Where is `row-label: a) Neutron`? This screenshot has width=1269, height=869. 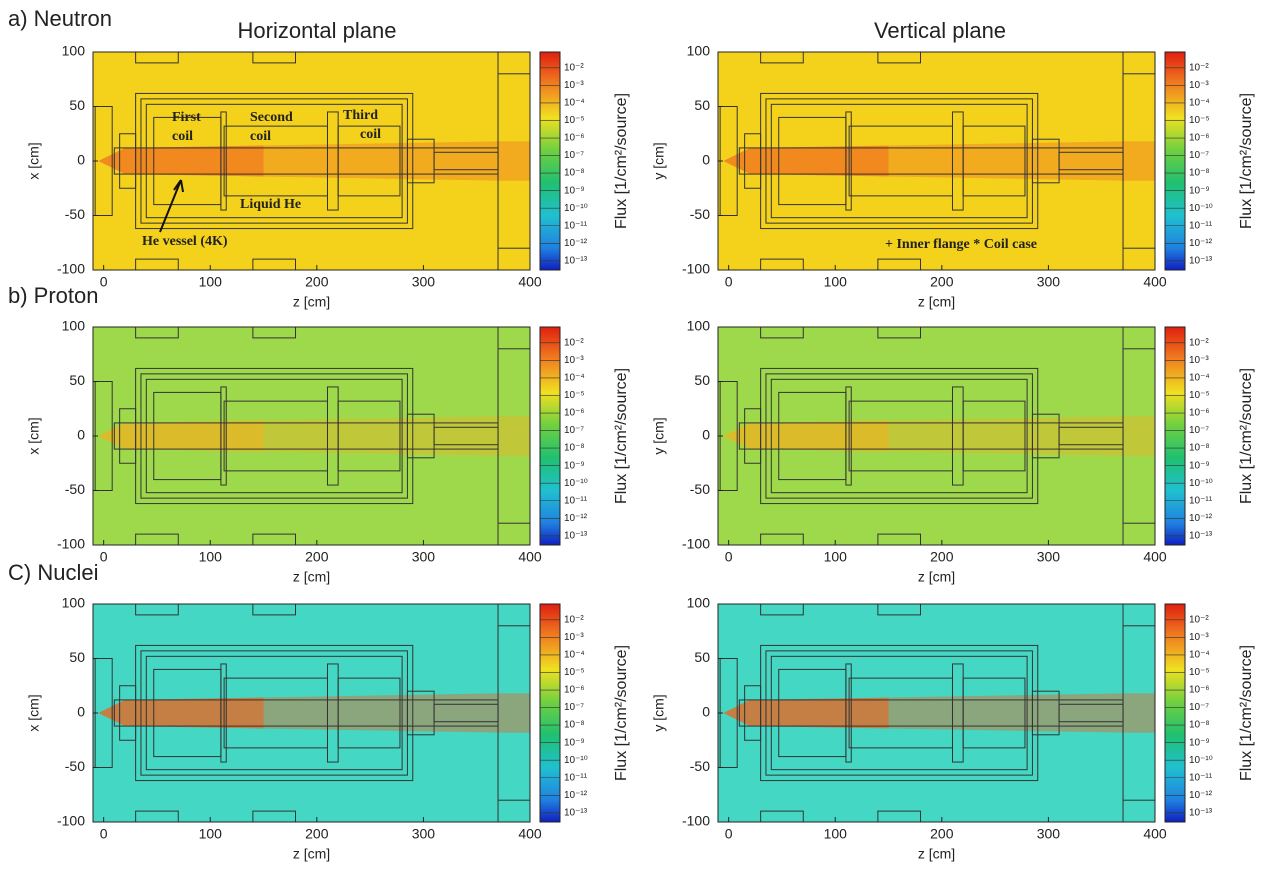 row-label: a) Neutron is located at coordinates (60, 18).